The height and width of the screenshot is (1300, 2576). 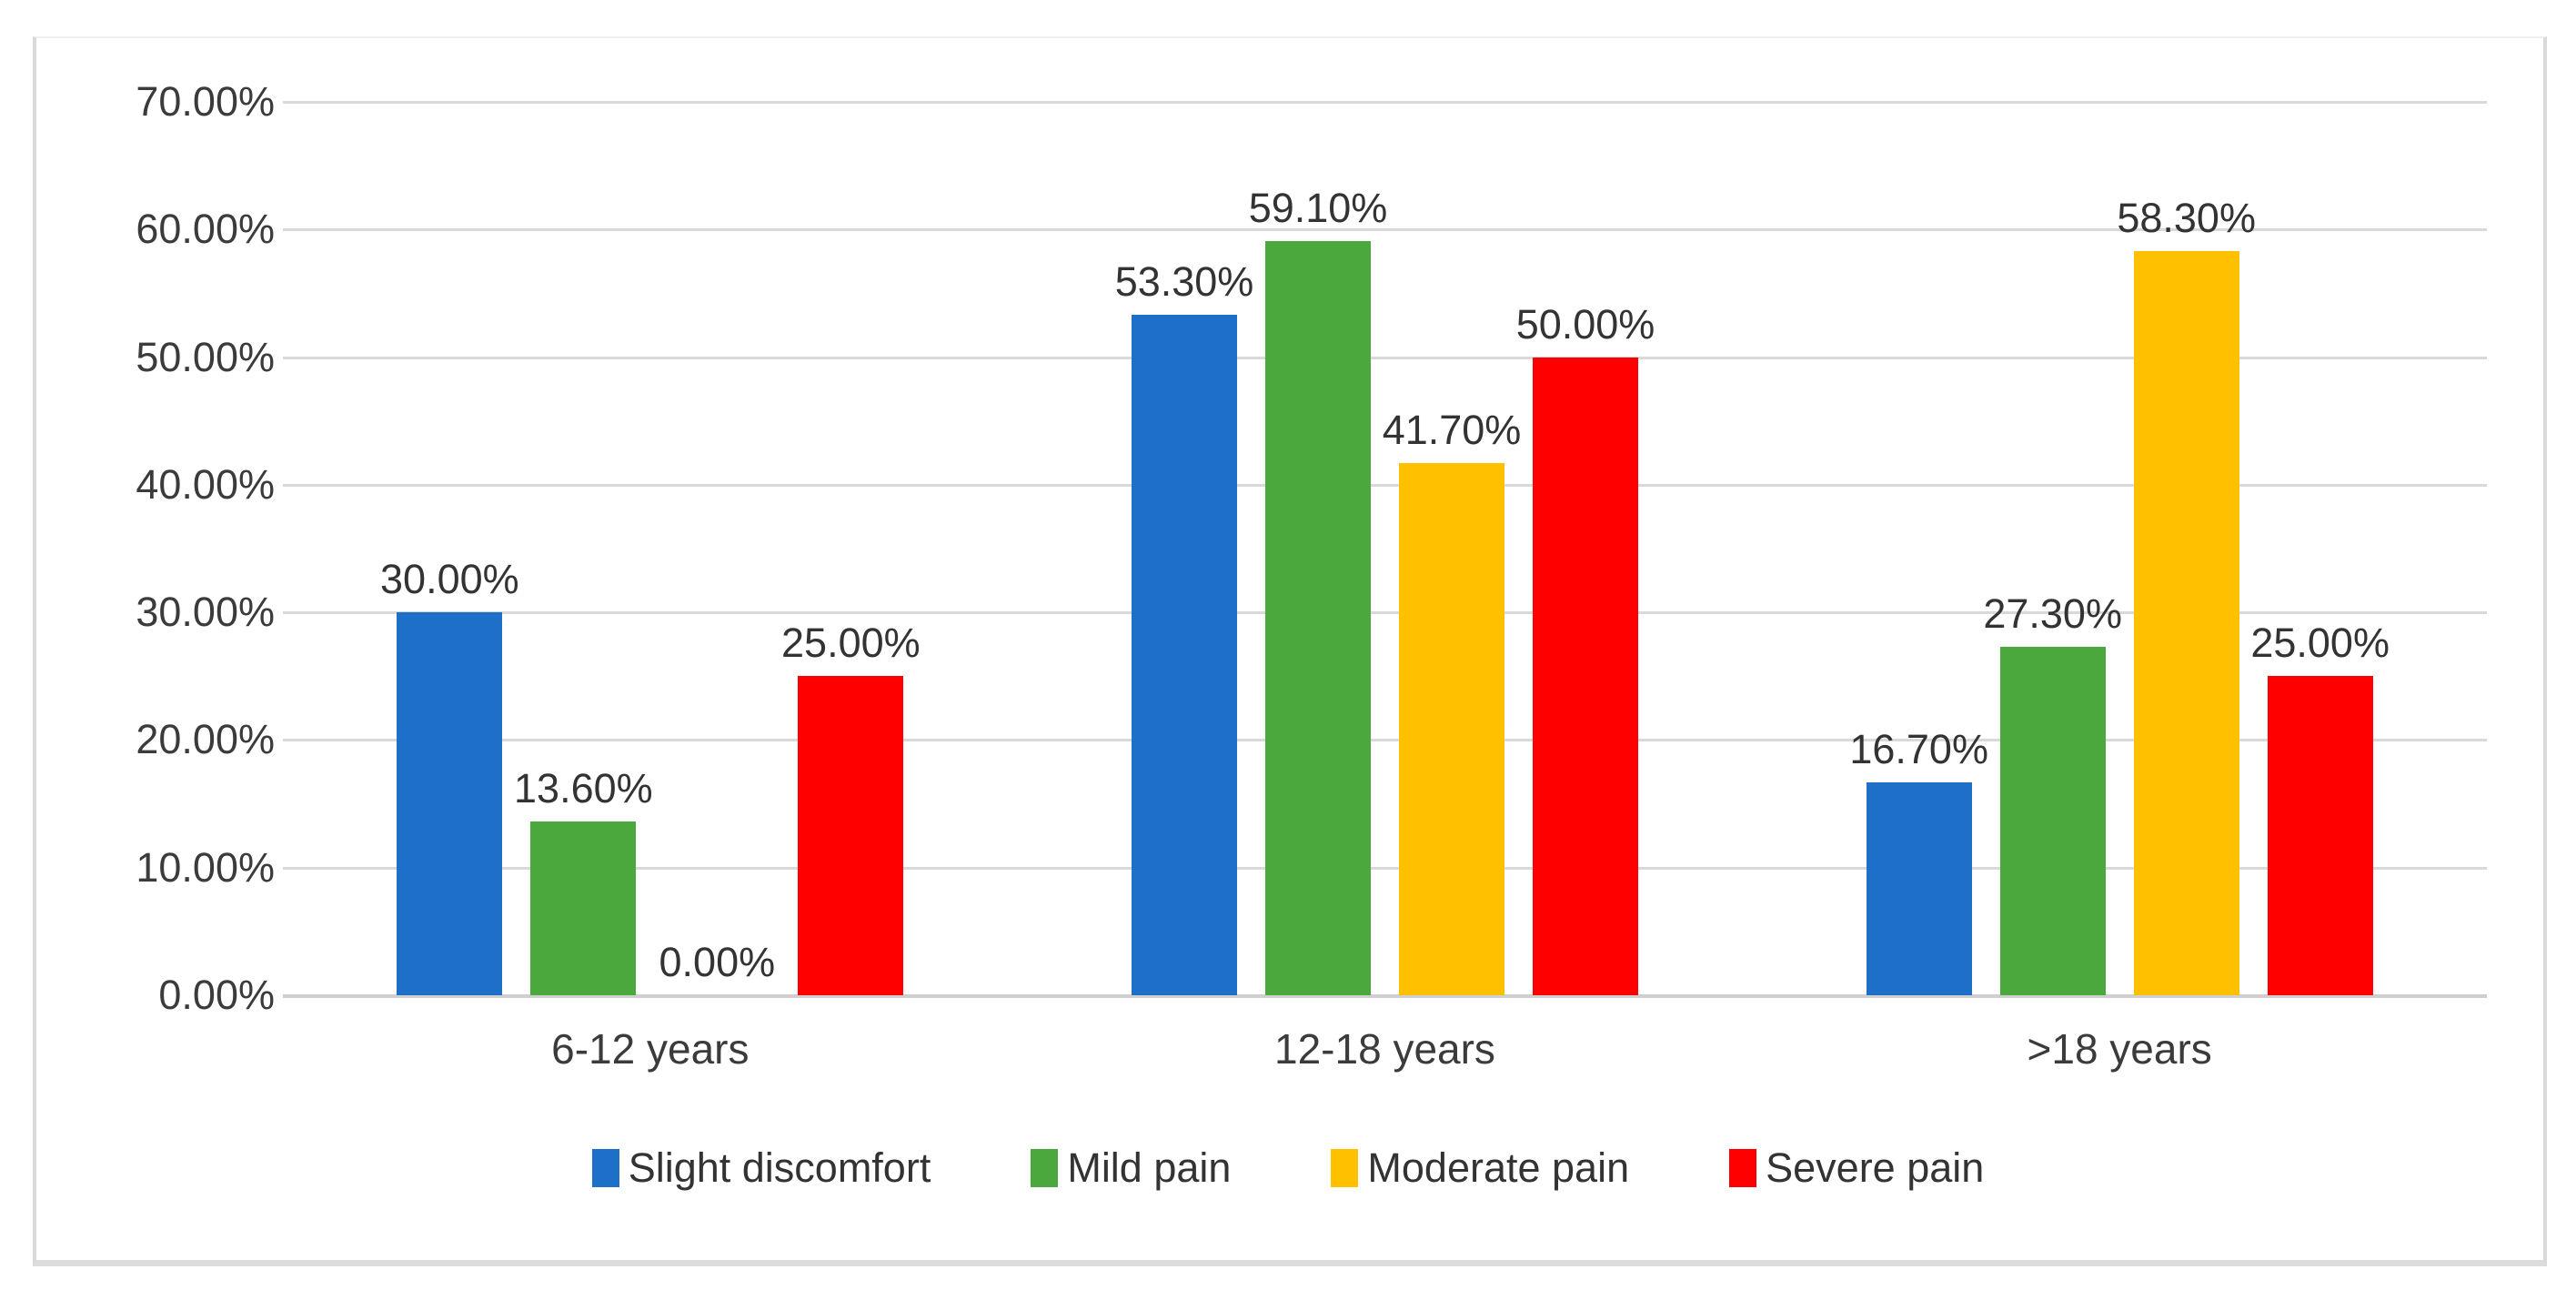 I want to click on legend-item: Moderate pain, so click(x=1480, y=1168).